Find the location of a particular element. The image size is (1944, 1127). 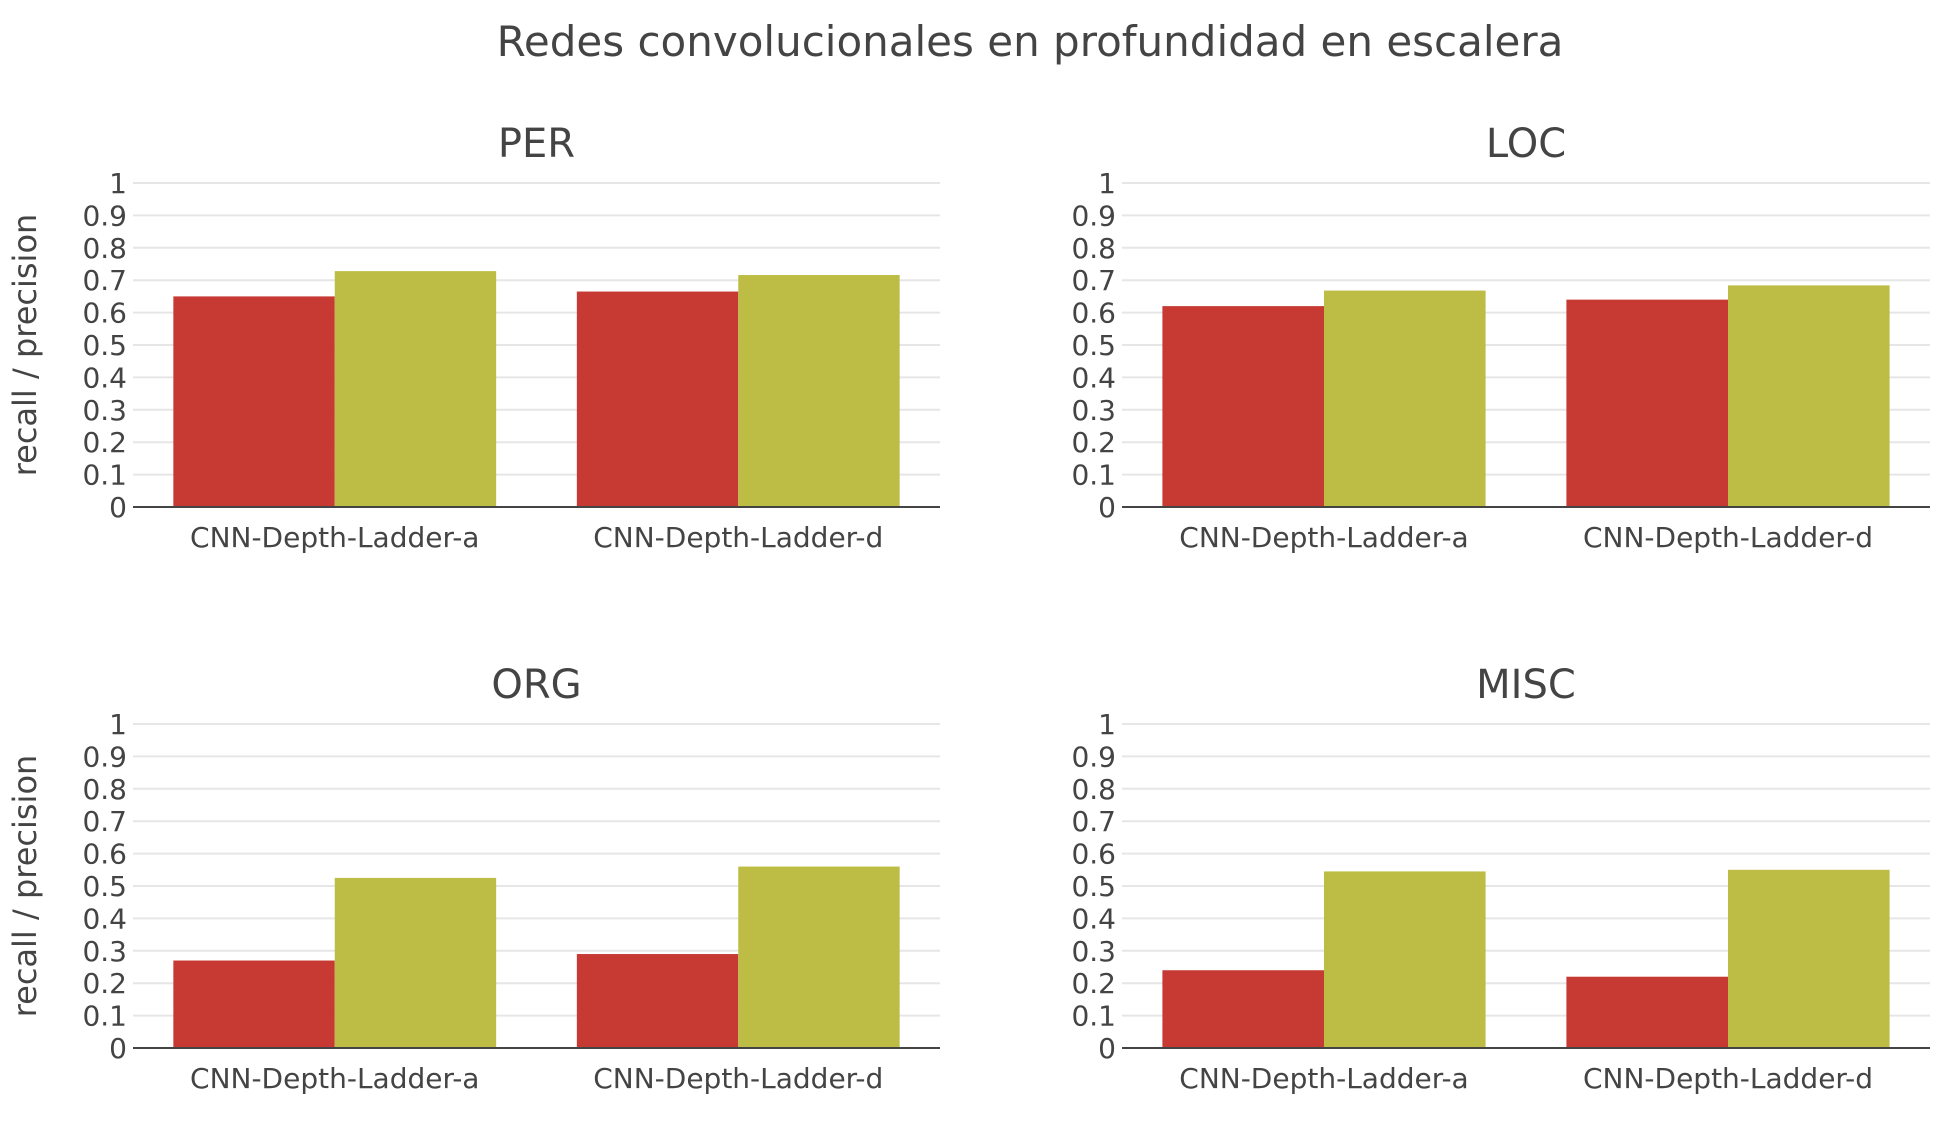

panel-title: ORG is located at coordinates (536, 685).